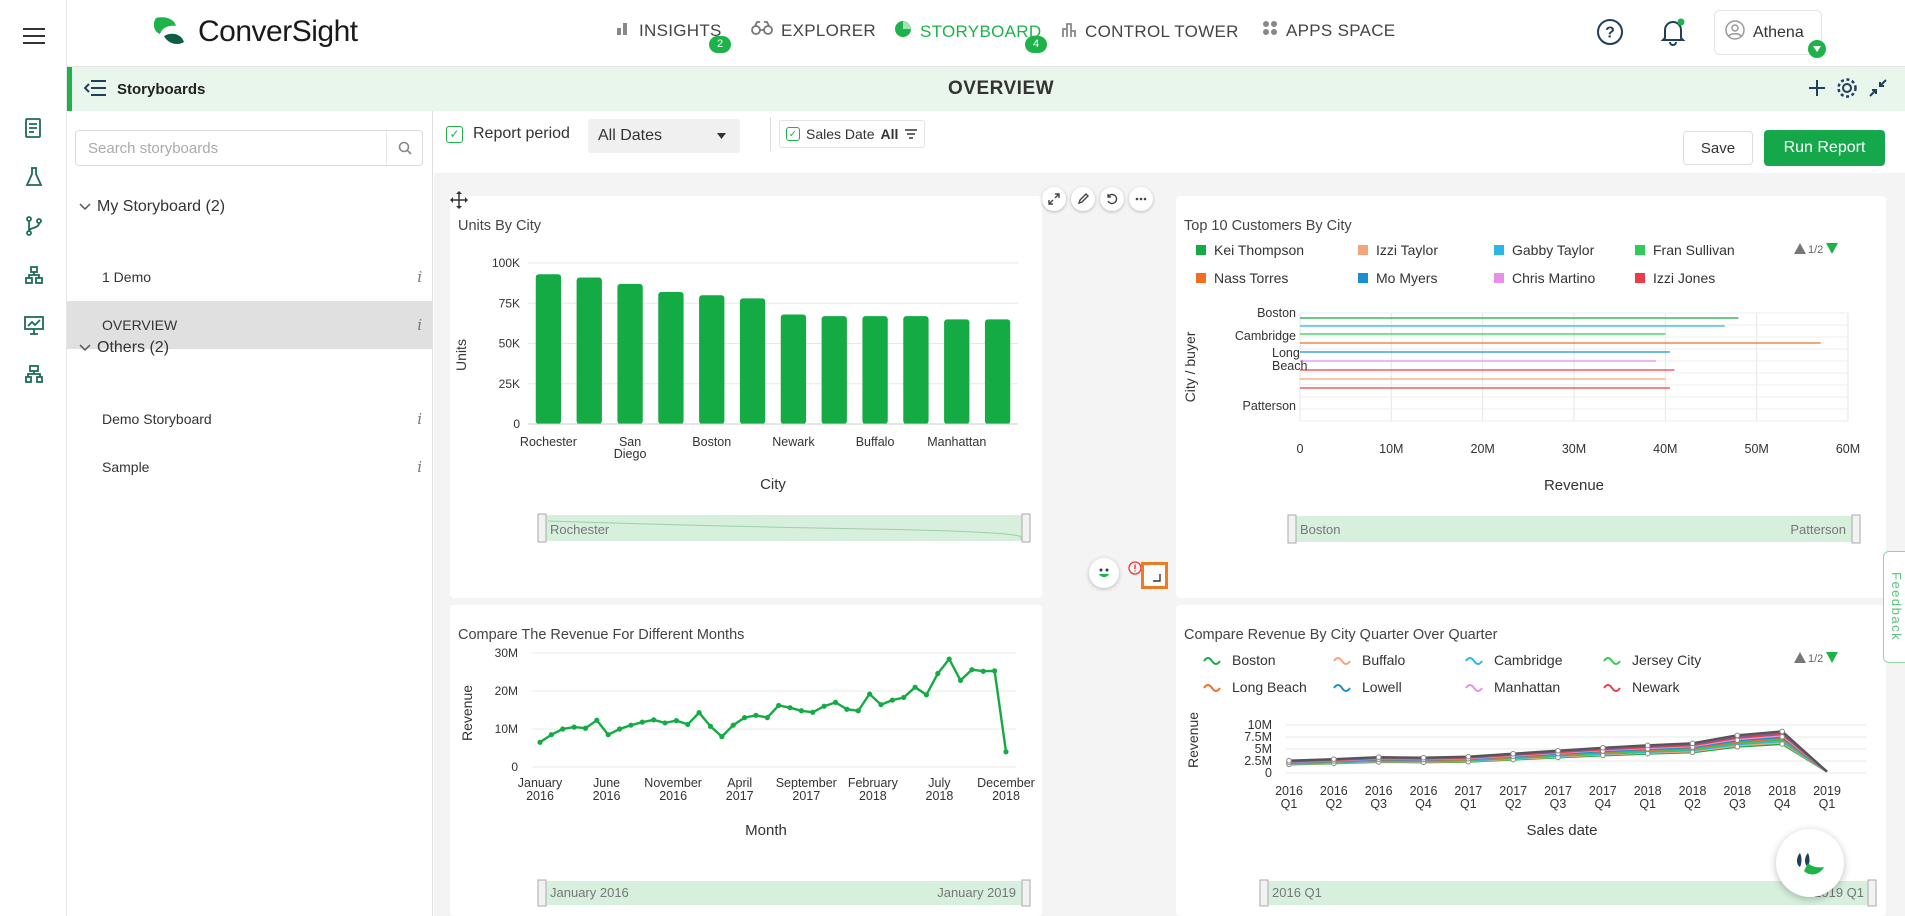 The image size is (1905, 916). Describe the element at coordinates (852, 134) in the screenshot. I see `sales-date-filter: ✓ Sales Date All` at that location.